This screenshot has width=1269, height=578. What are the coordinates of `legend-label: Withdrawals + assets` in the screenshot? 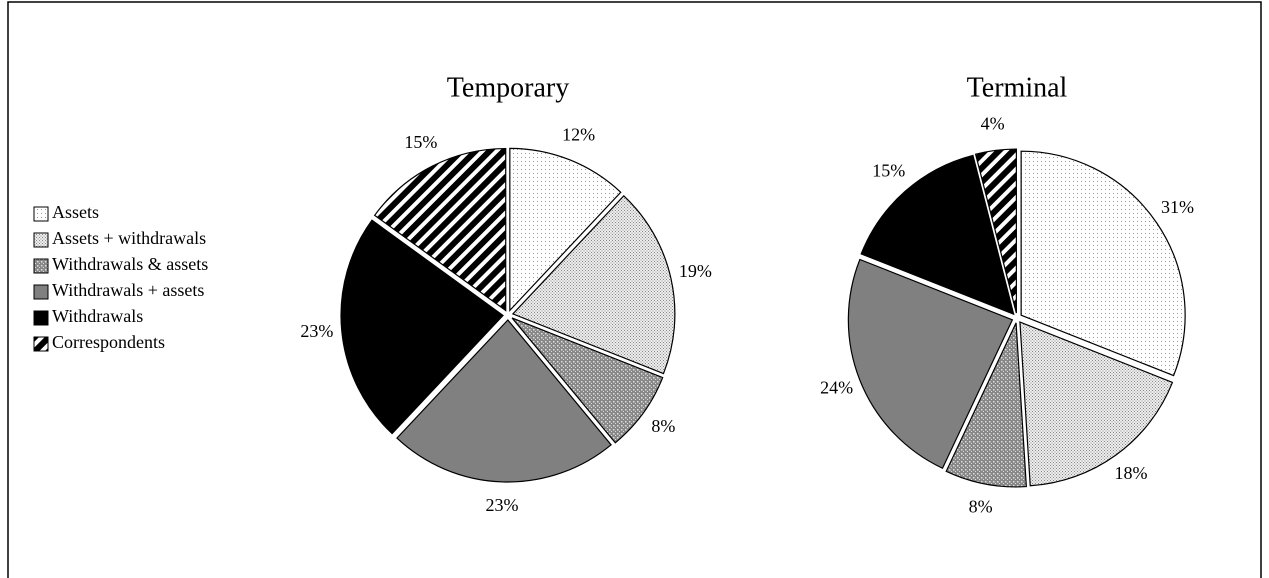 It's located at (128, 290).